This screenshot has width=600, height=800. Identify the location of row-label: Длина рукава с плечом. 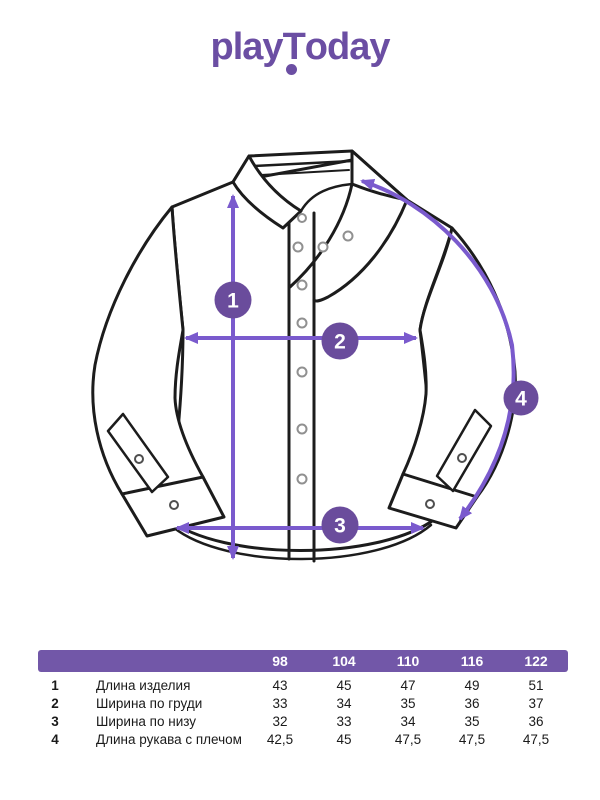
(169, 739).